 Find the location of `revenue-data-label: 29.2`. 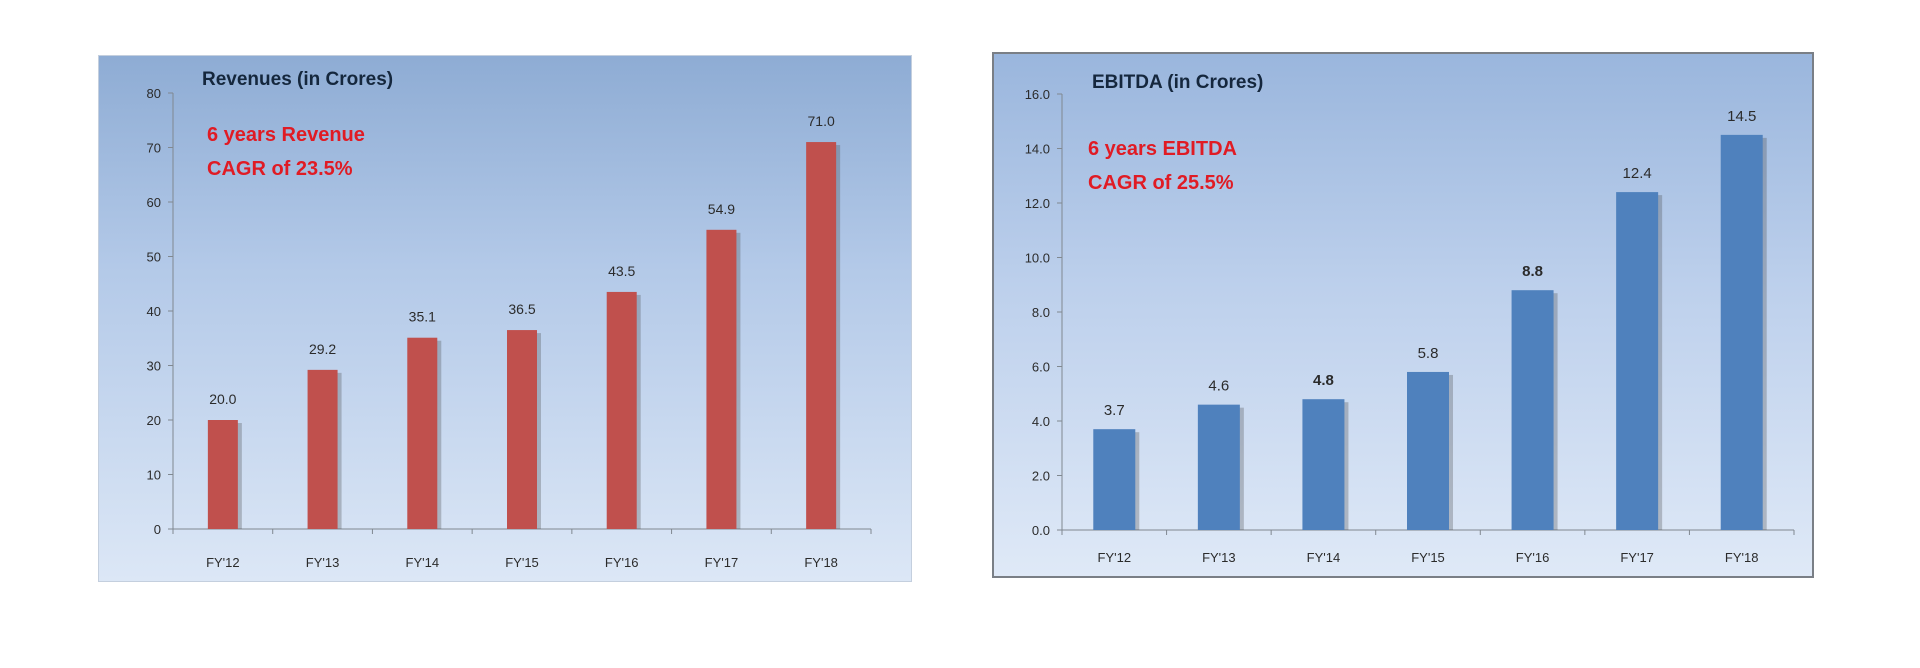

revenue-data-label: 29.2 is located at coordinates (322, 349).